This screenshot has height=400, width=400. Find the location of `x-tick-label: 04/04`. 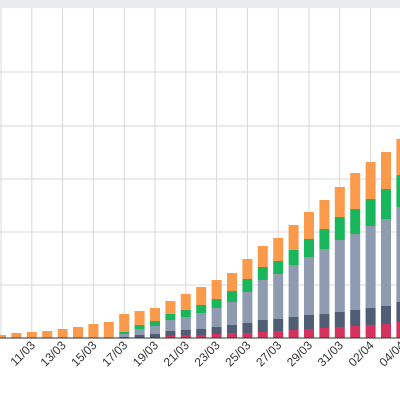

x-tick-label: 04/04 is located at coordinates (388, 353).